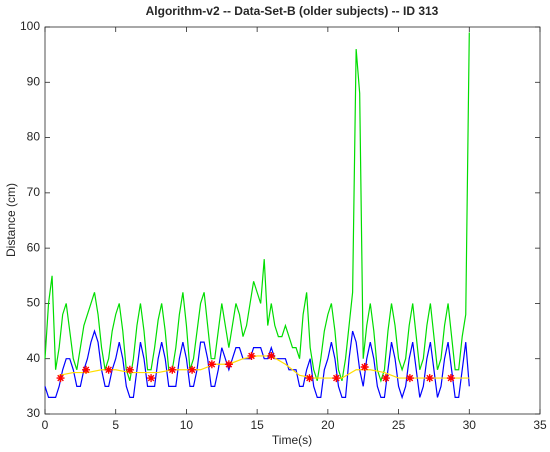 Image resolution: width=550 pixels, height=452 pixels. What do you see at coordinates (257, 364) in the screenshot?
I see `line-blue` at bounding box center [257, 364].